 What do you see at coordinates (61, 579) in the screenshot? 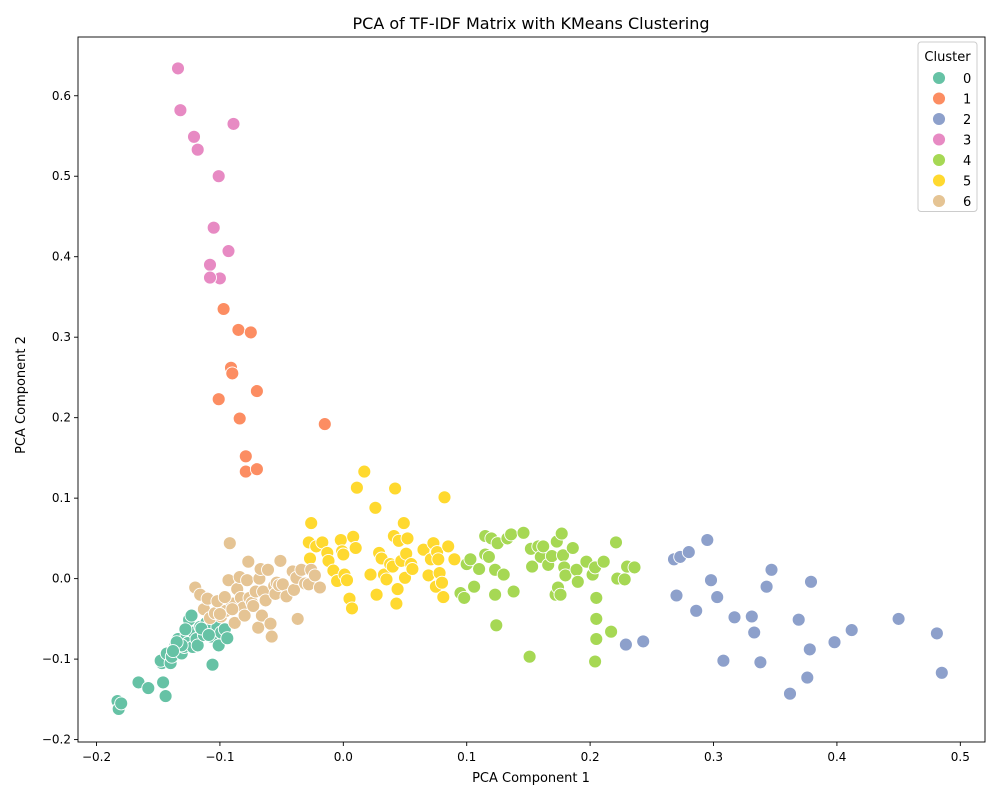
I see `y-tick-label: 0.0` at bounding box center [61, 579].